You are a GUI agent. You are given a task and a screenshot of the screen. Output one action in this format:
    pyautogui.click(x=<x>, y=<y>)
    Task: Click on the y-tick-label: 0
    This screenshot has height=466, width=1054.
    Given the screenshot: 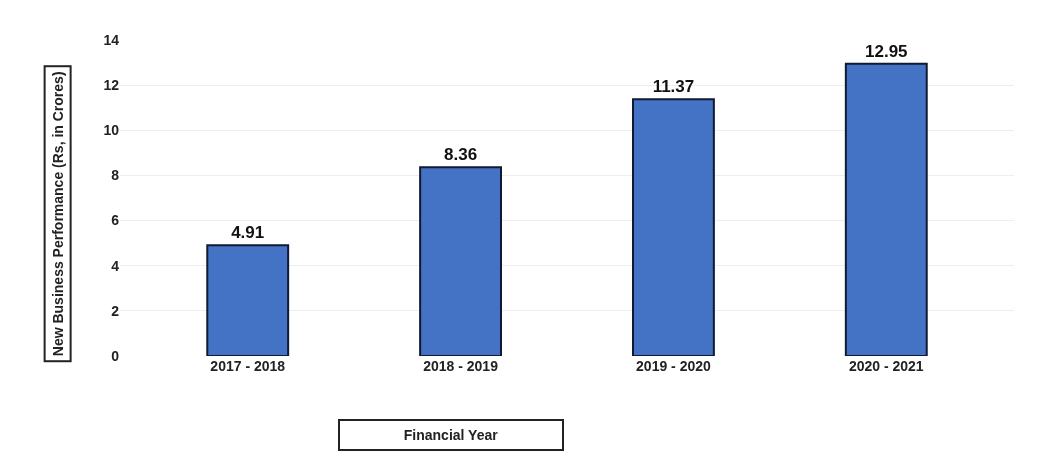 What is the action you would take?
    pyautogui.click(x=115, y=355)
    